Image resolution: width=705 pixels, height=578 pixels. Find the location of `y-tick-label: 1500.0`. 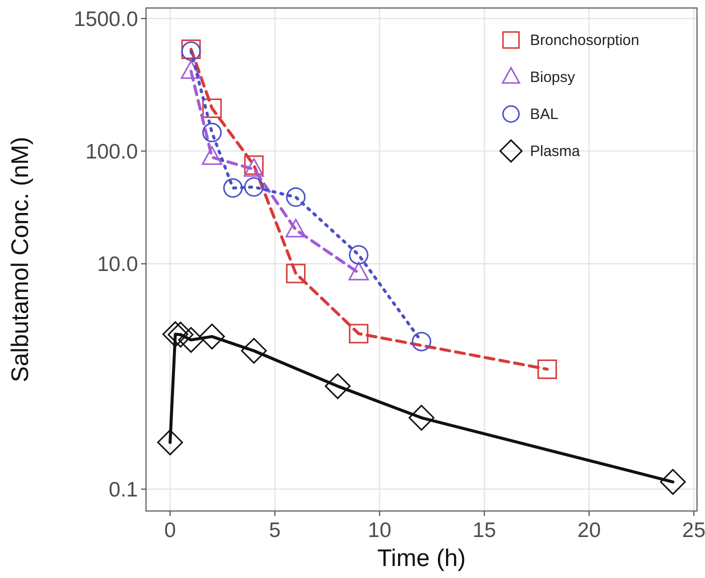

y-tick-label: 1500.0 is located at coordinates (106, 19).